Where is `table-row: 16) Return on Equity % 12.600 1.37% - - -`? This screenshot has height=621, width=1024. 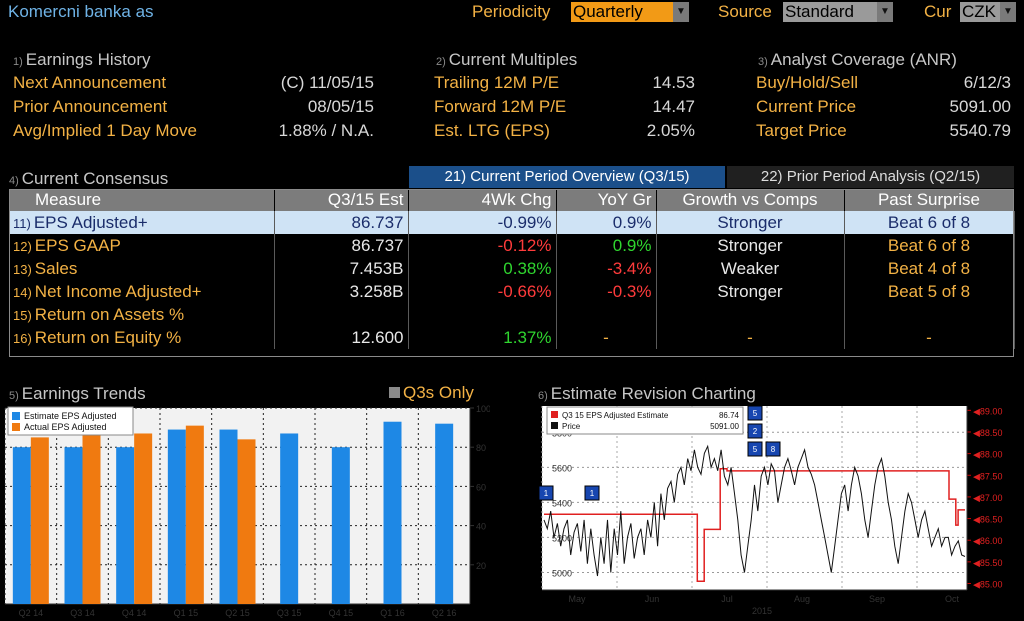
table-row: 16) Return on Equity % 12.600 1.37% - - - is located at coordinates (512, 337).